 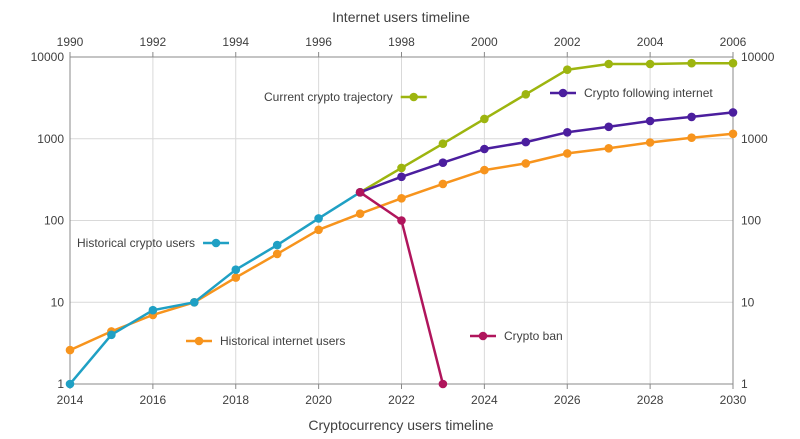 I want to click on legend-label: Crypto following internet, so click(x=648, y=93).